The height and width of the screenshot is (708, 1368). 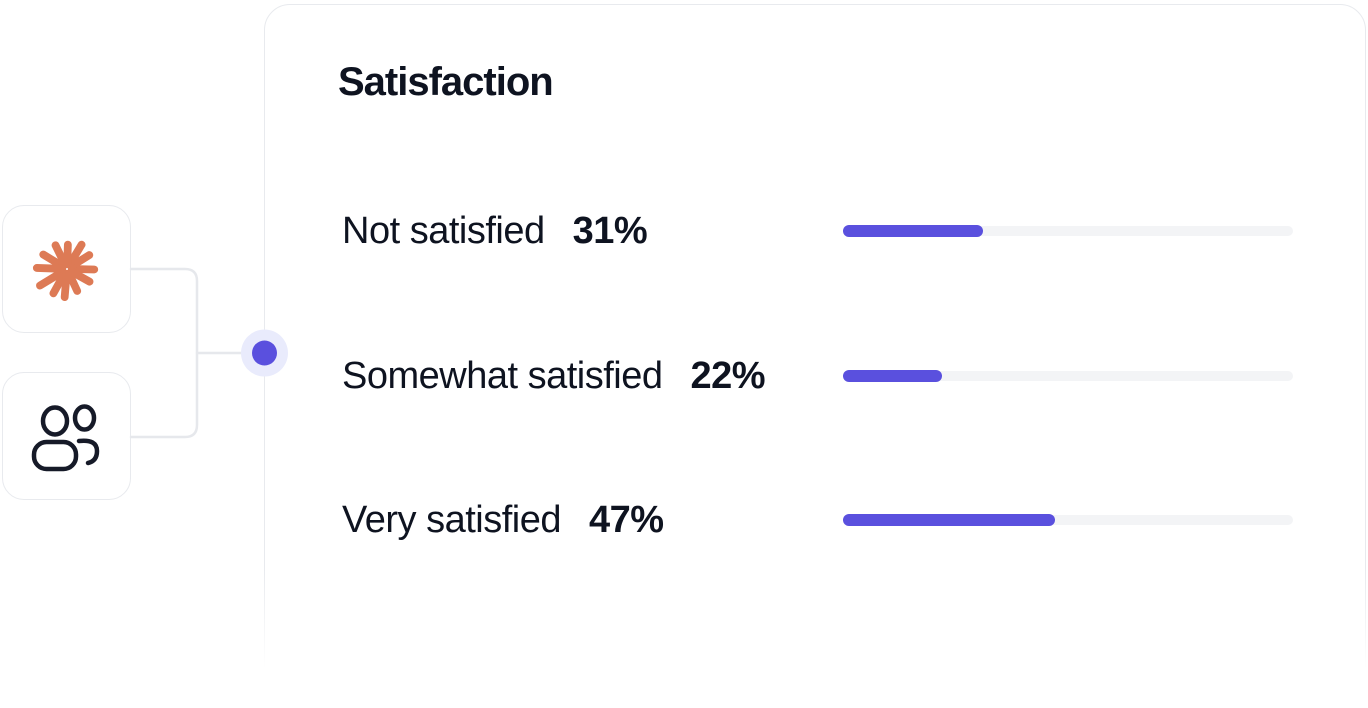 I want to click on chart-row-very-satisfied: Very satisfied 47%, so click(x=815, y=520).